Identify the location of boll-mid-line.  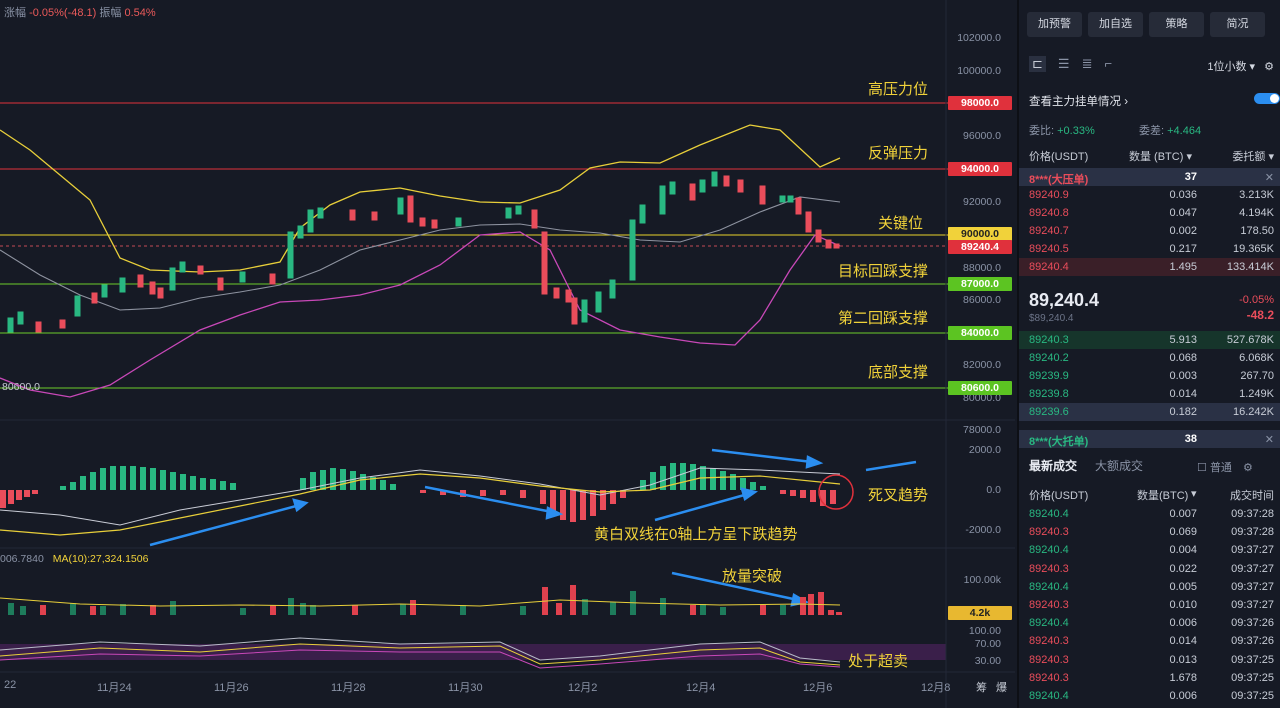
(420, 253).